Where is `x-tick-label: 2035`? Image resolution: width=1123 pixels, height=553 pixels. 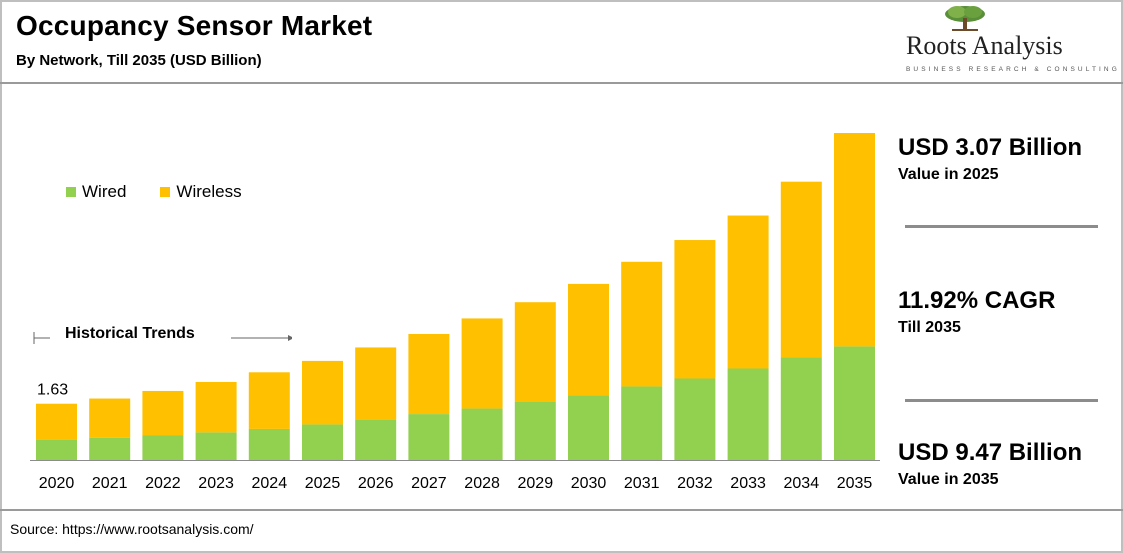
x-tick-label: 2035 is located at coordinates (855, 483).